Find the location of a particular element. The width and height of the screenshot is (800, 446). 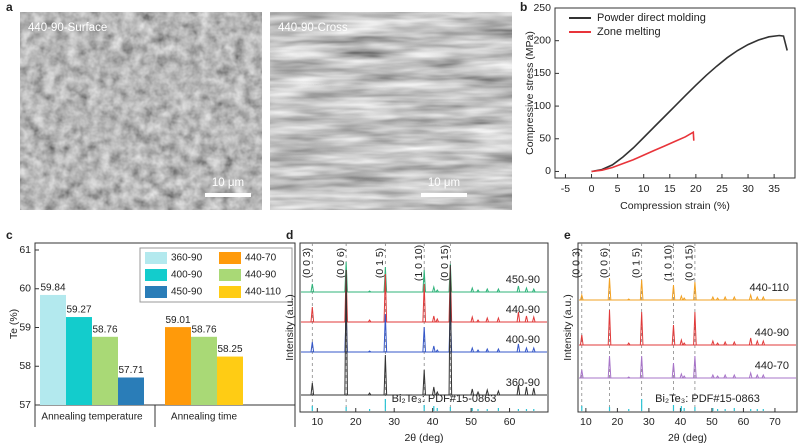

panel-letter: a is located at coordinates (9, 7).